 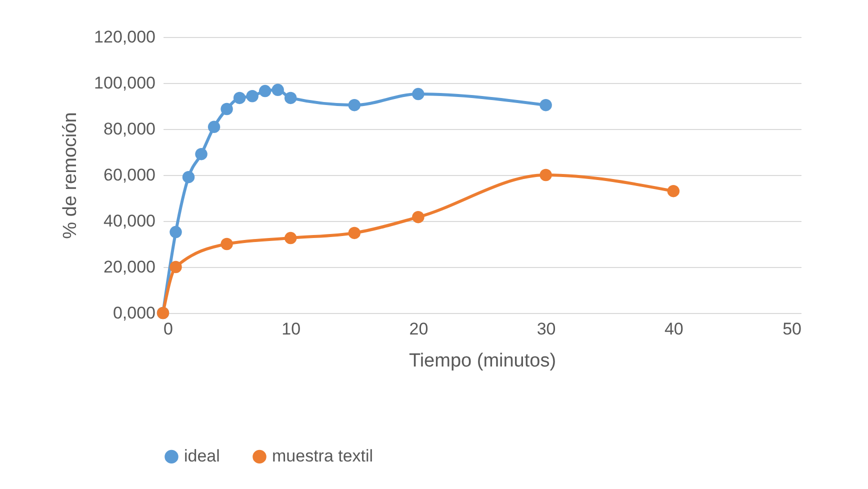 I want to click on y-tick-label: 80,000, so click(x=130, y=129).